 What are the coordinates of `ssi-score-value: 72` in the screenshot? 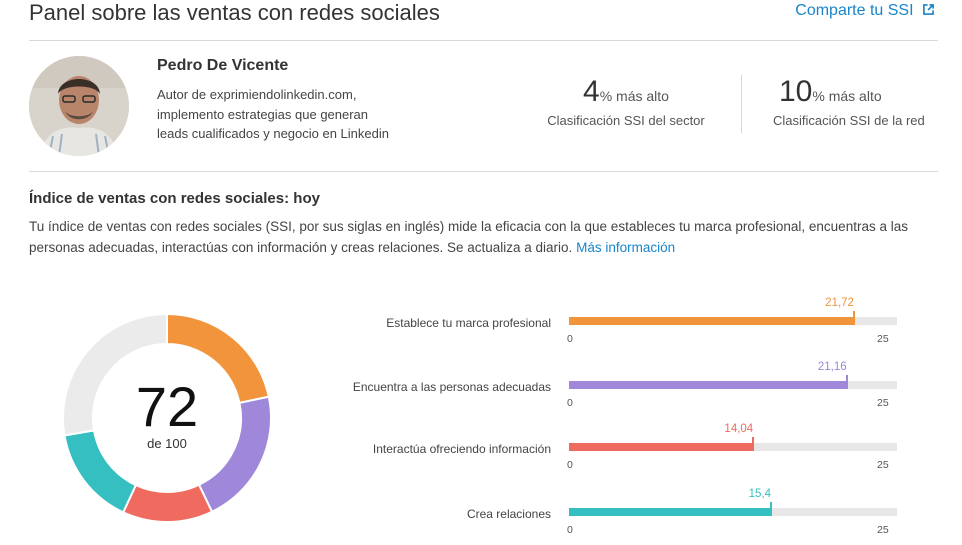 It's located at (167, 406).